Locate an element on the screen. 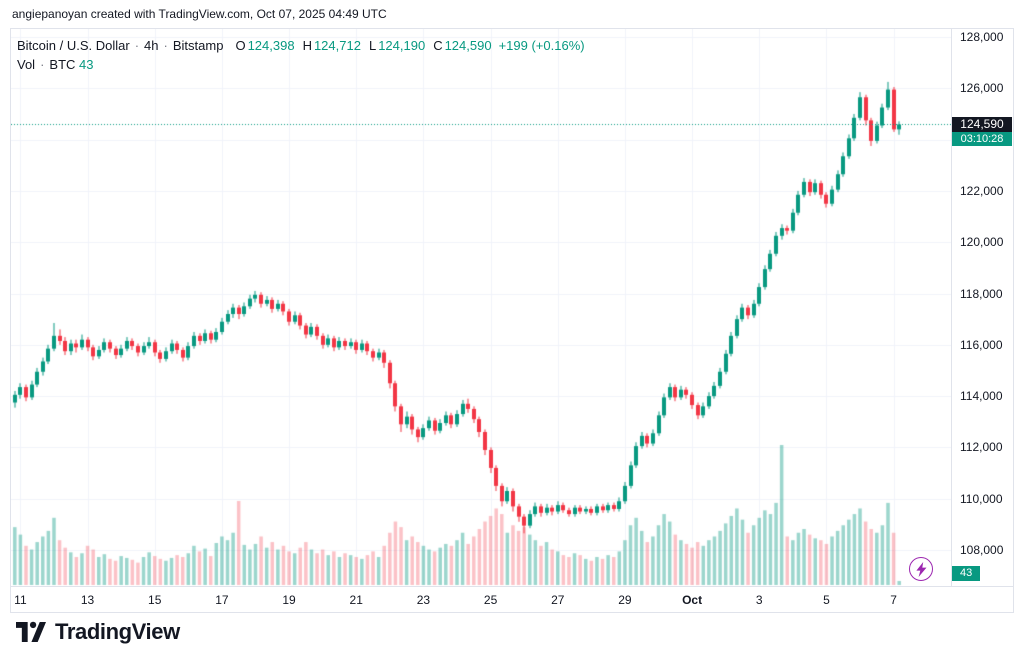 The width and height of the screenshot is (1024, 665). last-price-label: 124,590 03:10:28 is located at coordinates (982, 132).